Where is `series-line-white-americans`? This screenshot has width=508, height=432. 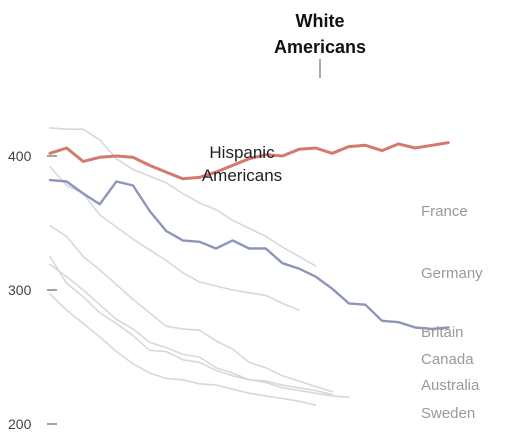 series-line-white-americans is located at coordinates (249, 161).